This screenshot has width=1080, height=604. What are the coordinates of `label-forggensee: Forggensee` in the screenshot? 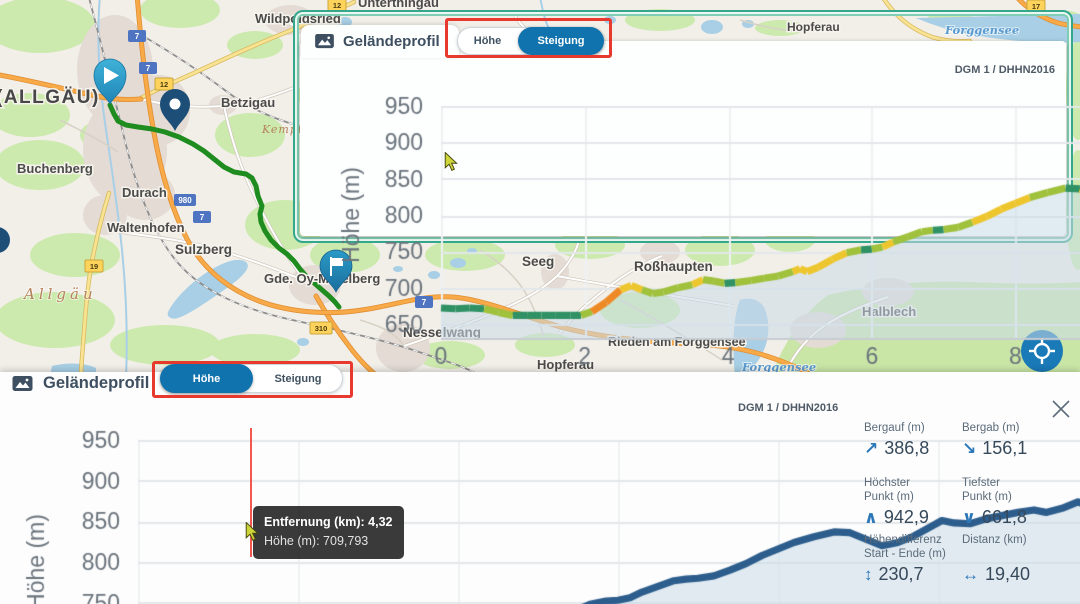 It's located at (981, 30).